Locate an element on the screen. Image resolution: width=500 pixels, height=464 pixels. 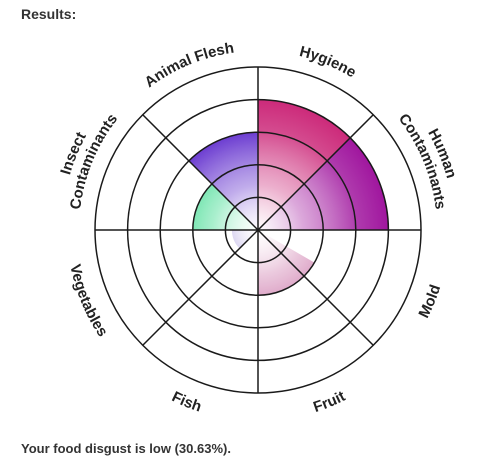
category-label: Mold is located at coordinates (429, 301).